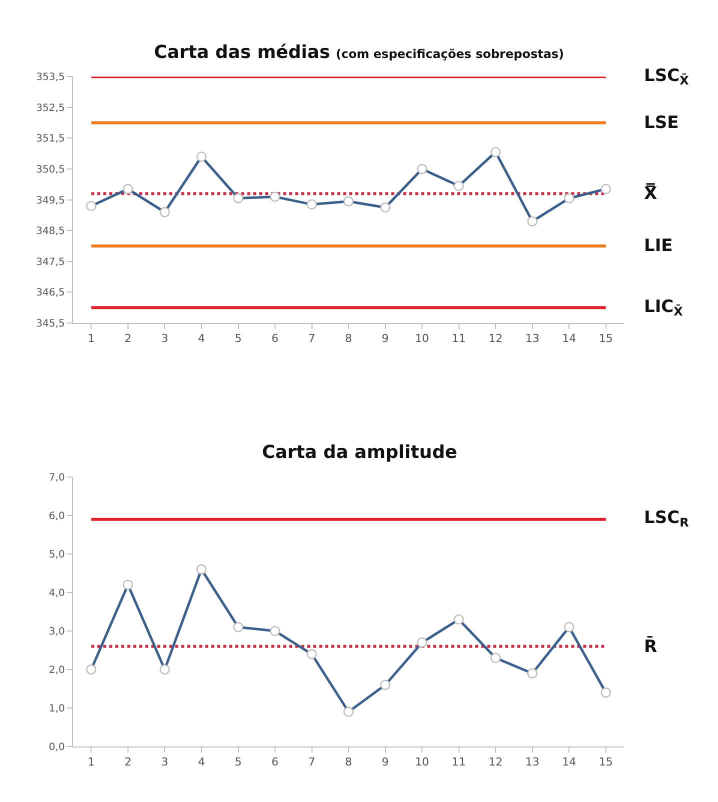 The image size is (718, 802). What do you see at coordinates (50, 324) in the screenshot?
I see `y-tick-label: 345,5` at bounding box center [50, 324].